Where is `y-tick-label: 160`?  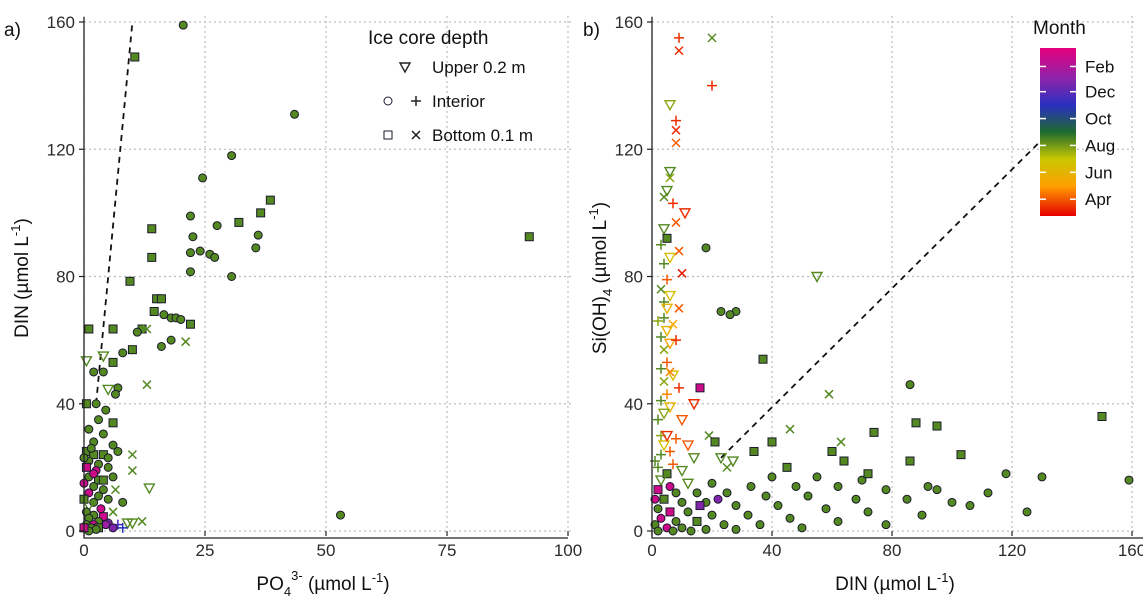 y-tick-label: 160 is located at coordinates (629, 22).